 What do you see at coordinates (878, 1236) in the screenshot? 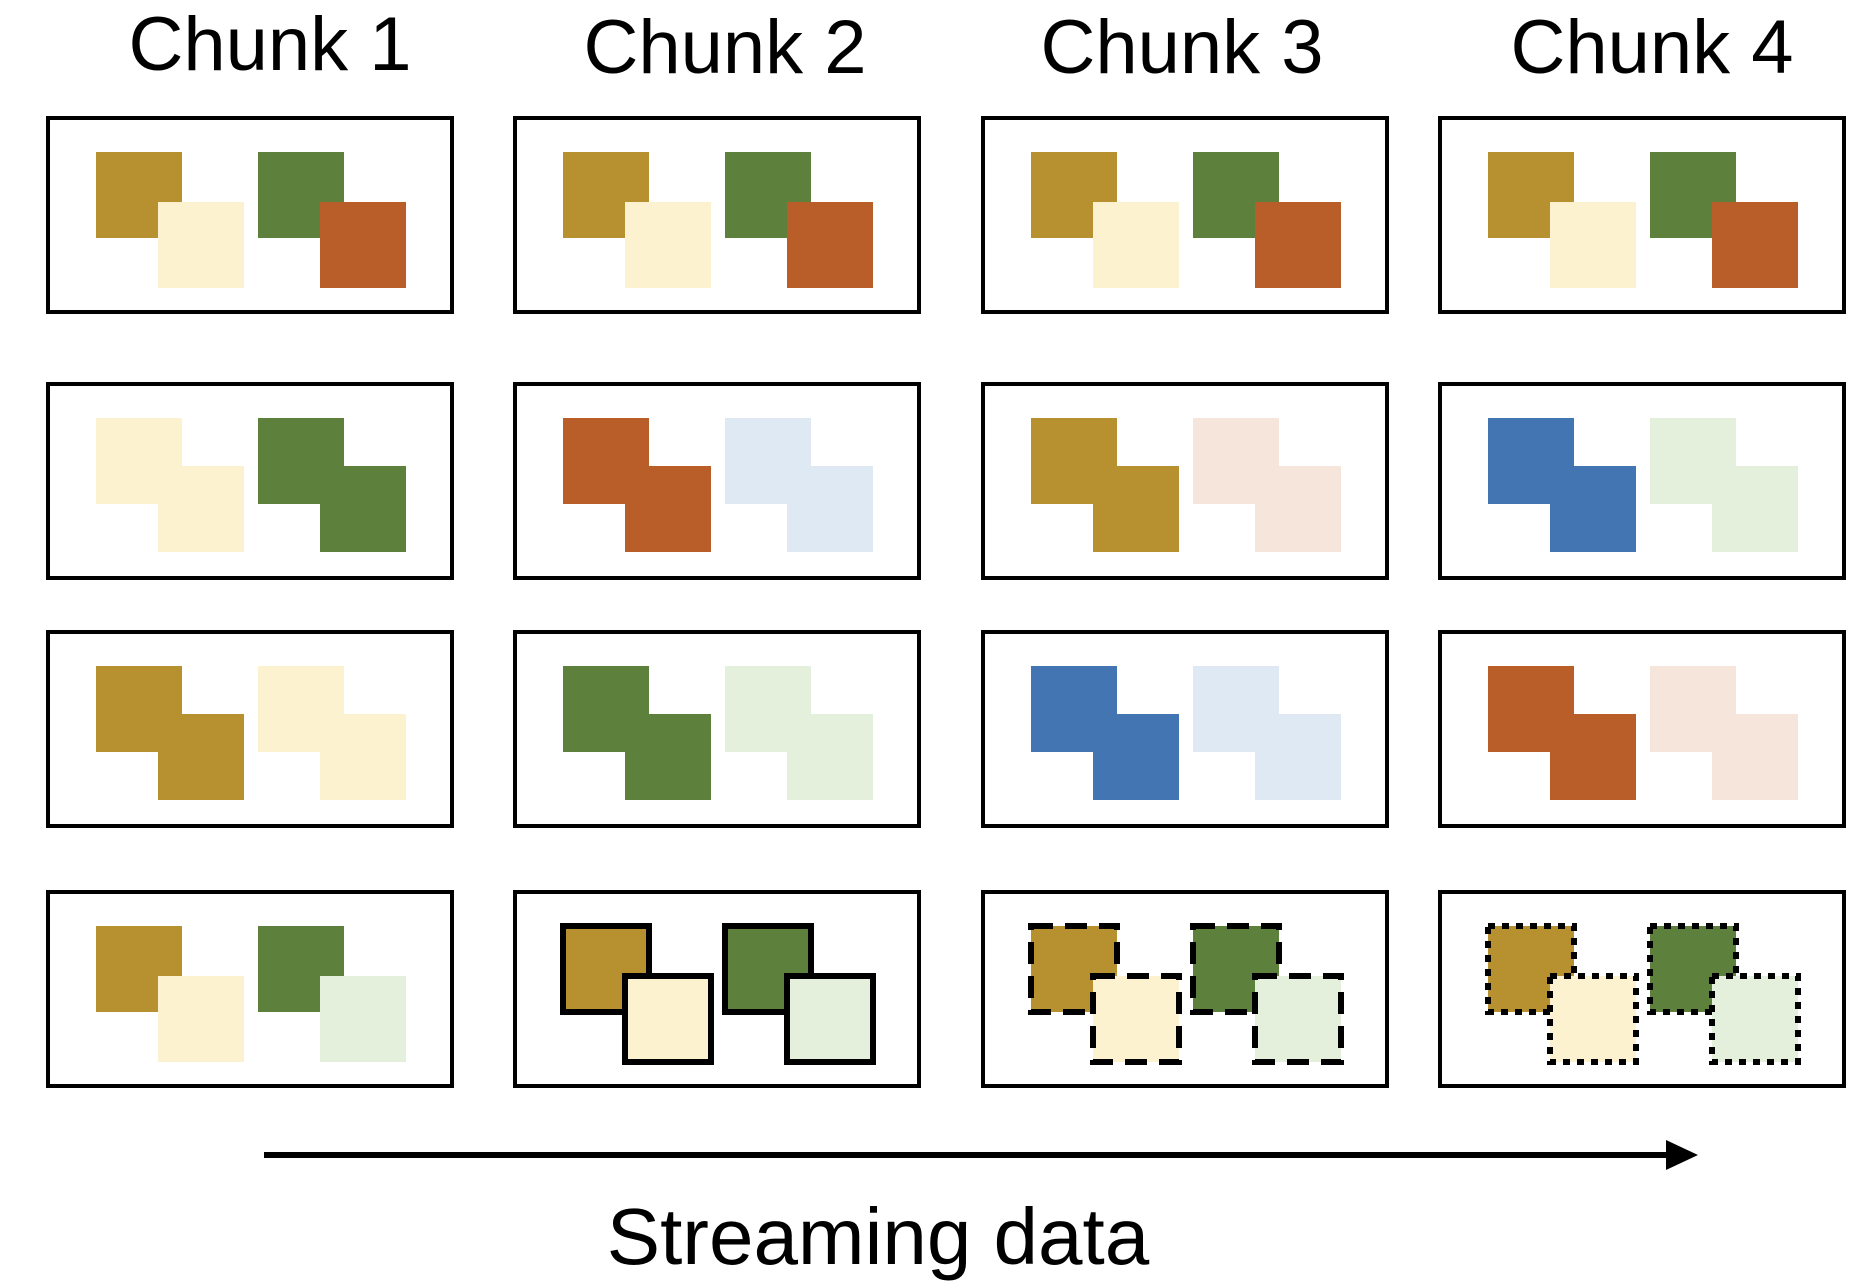
I see `streaming-data-label: Streaming data` at bounding box center [878, 1236].